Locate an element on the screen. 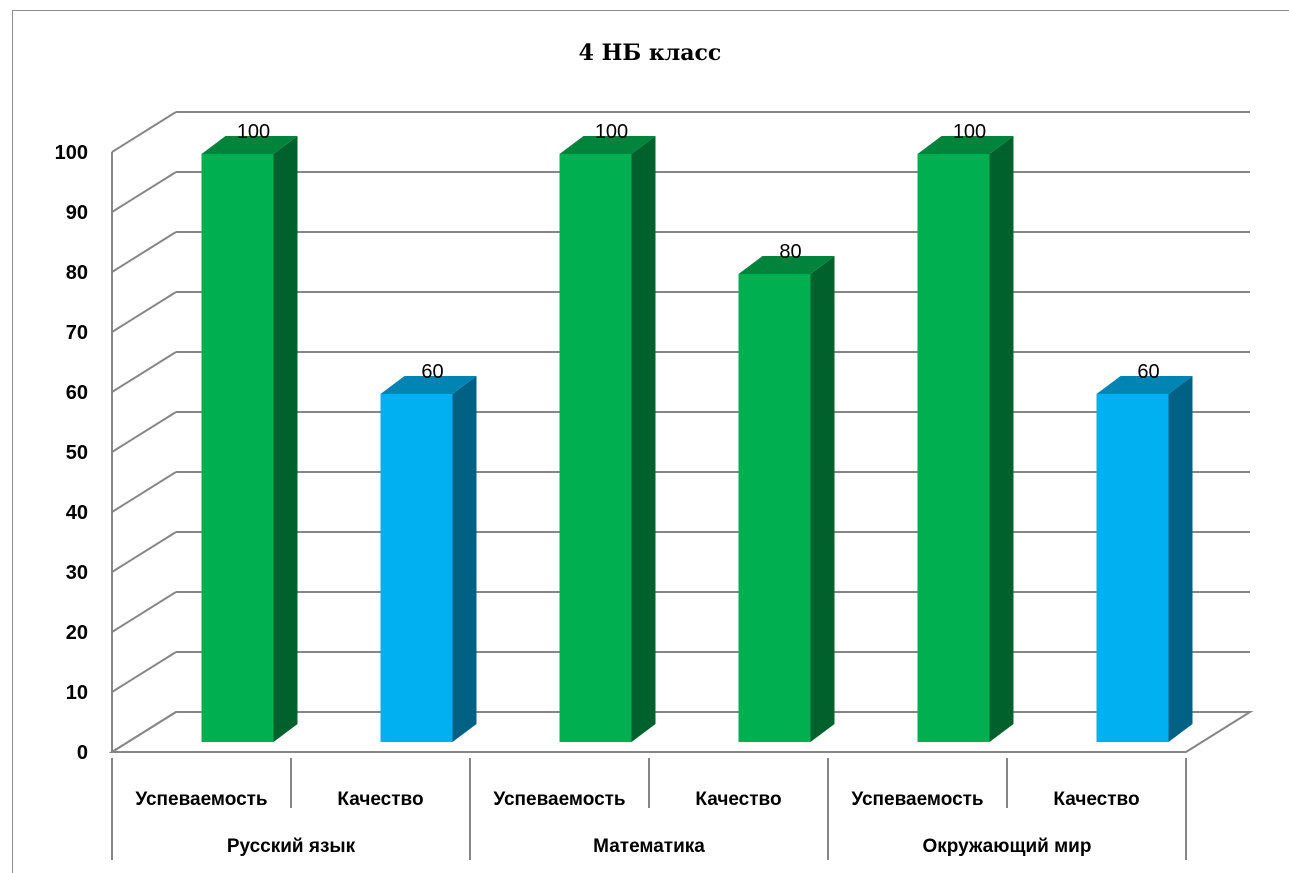  y-tick-label: 90 is located at coordinates (77, 213).